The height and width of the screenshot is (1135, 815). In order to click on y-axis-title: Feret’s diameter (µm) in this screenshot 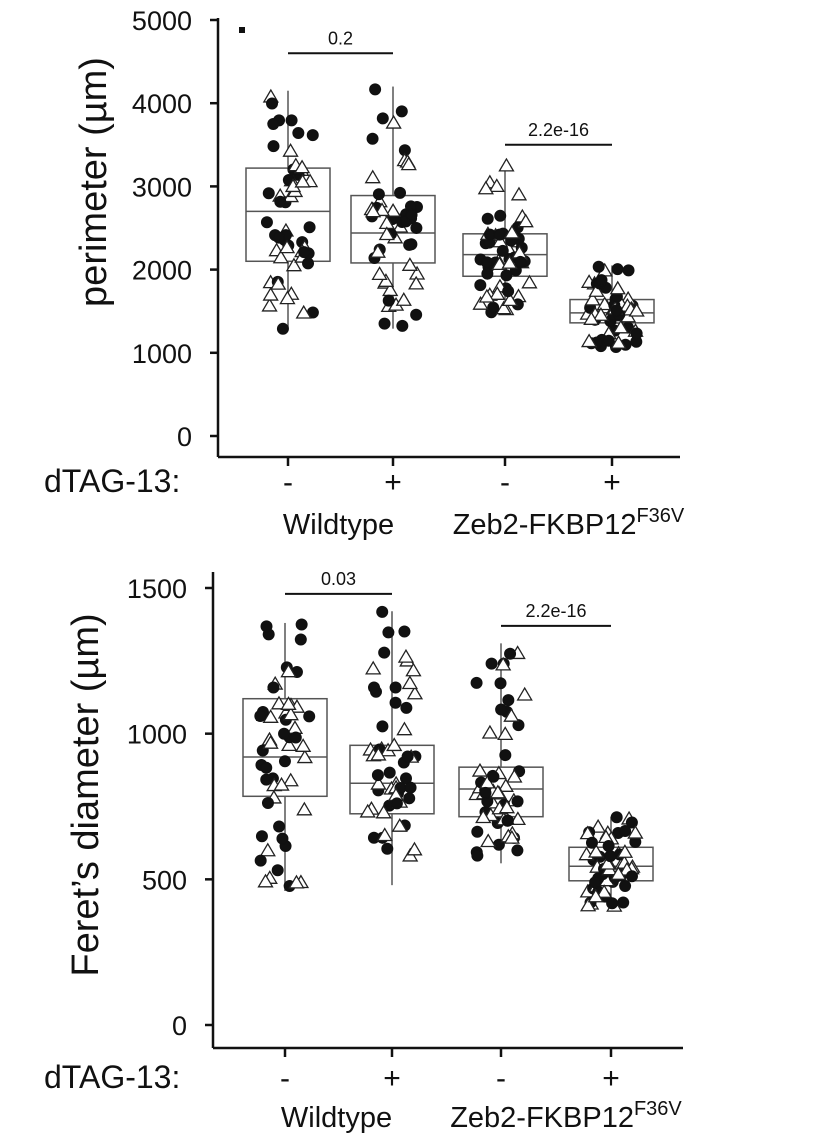, I will do `click(86, 794)`.